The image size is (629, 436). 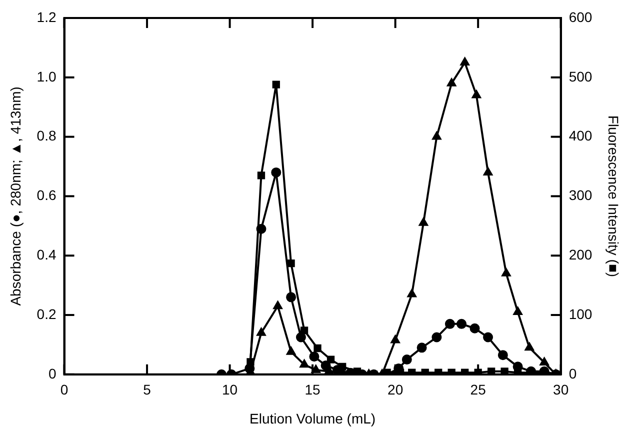 I want to click on x-tick-label: 10, so click(x=230, y=390).